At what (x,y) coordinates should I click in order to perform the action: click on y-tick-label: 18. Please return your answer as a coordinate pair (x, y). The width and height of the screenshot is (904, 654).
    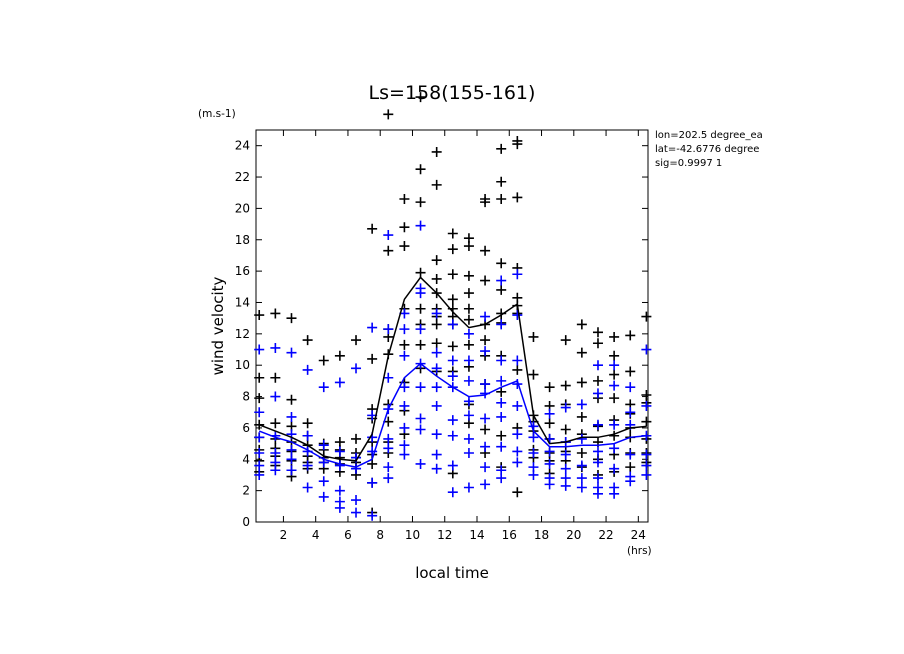
    Looking at the image, I should click on (242, 240).